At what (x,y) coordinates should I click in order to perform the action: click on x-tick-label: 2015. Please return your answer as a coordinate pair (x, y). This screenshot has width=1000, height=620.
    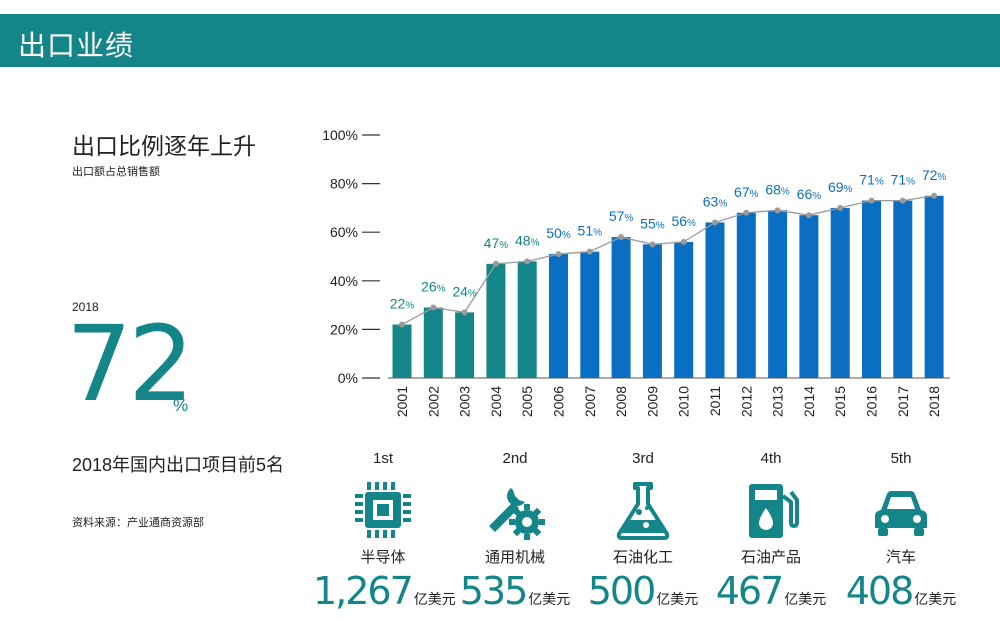
    Looking at the image, I should click on (840, 401).